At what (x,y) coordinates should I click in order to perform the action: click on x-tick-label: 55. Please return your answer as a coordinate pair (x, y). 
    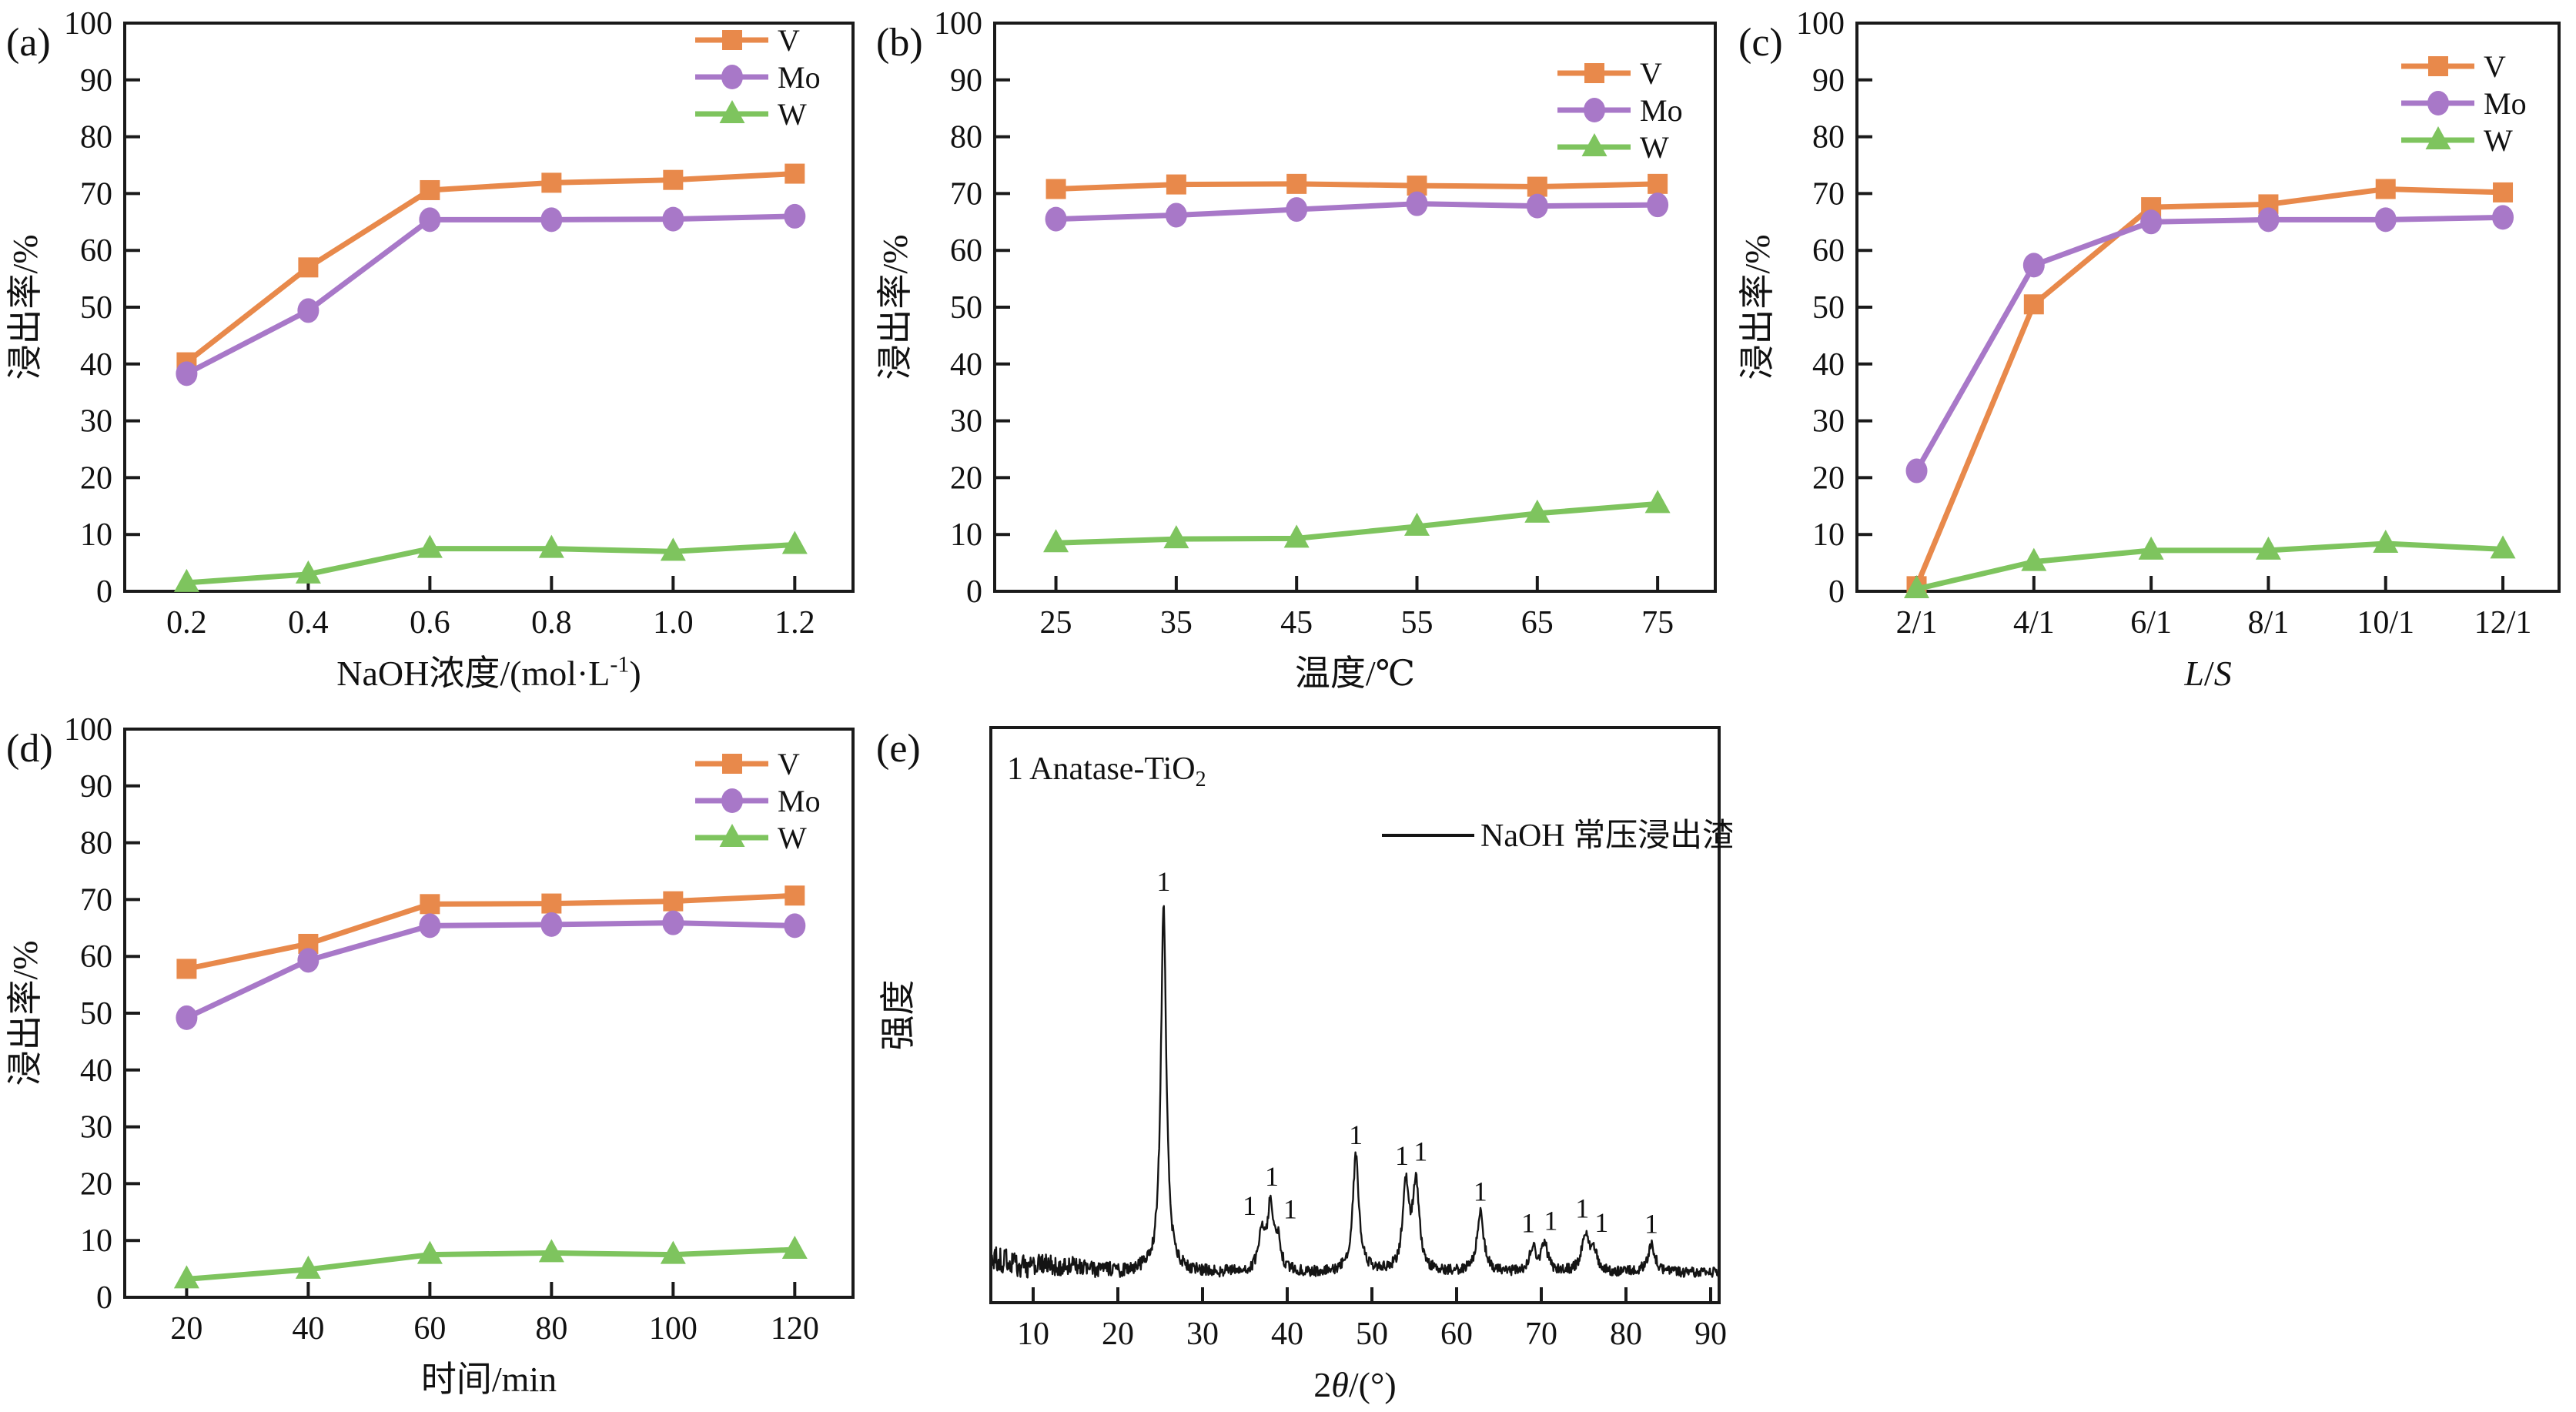
    Looking at the image, I should click on (1417, 623).